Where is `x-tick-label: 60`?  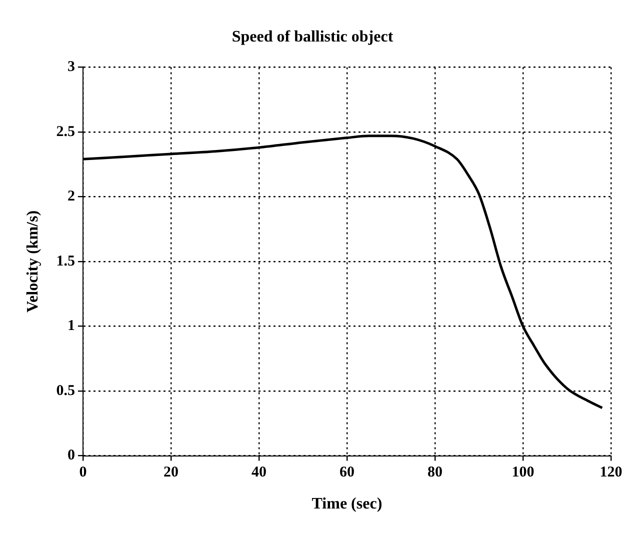
x-tick-label: 60 is located at coordinates (346, 472).